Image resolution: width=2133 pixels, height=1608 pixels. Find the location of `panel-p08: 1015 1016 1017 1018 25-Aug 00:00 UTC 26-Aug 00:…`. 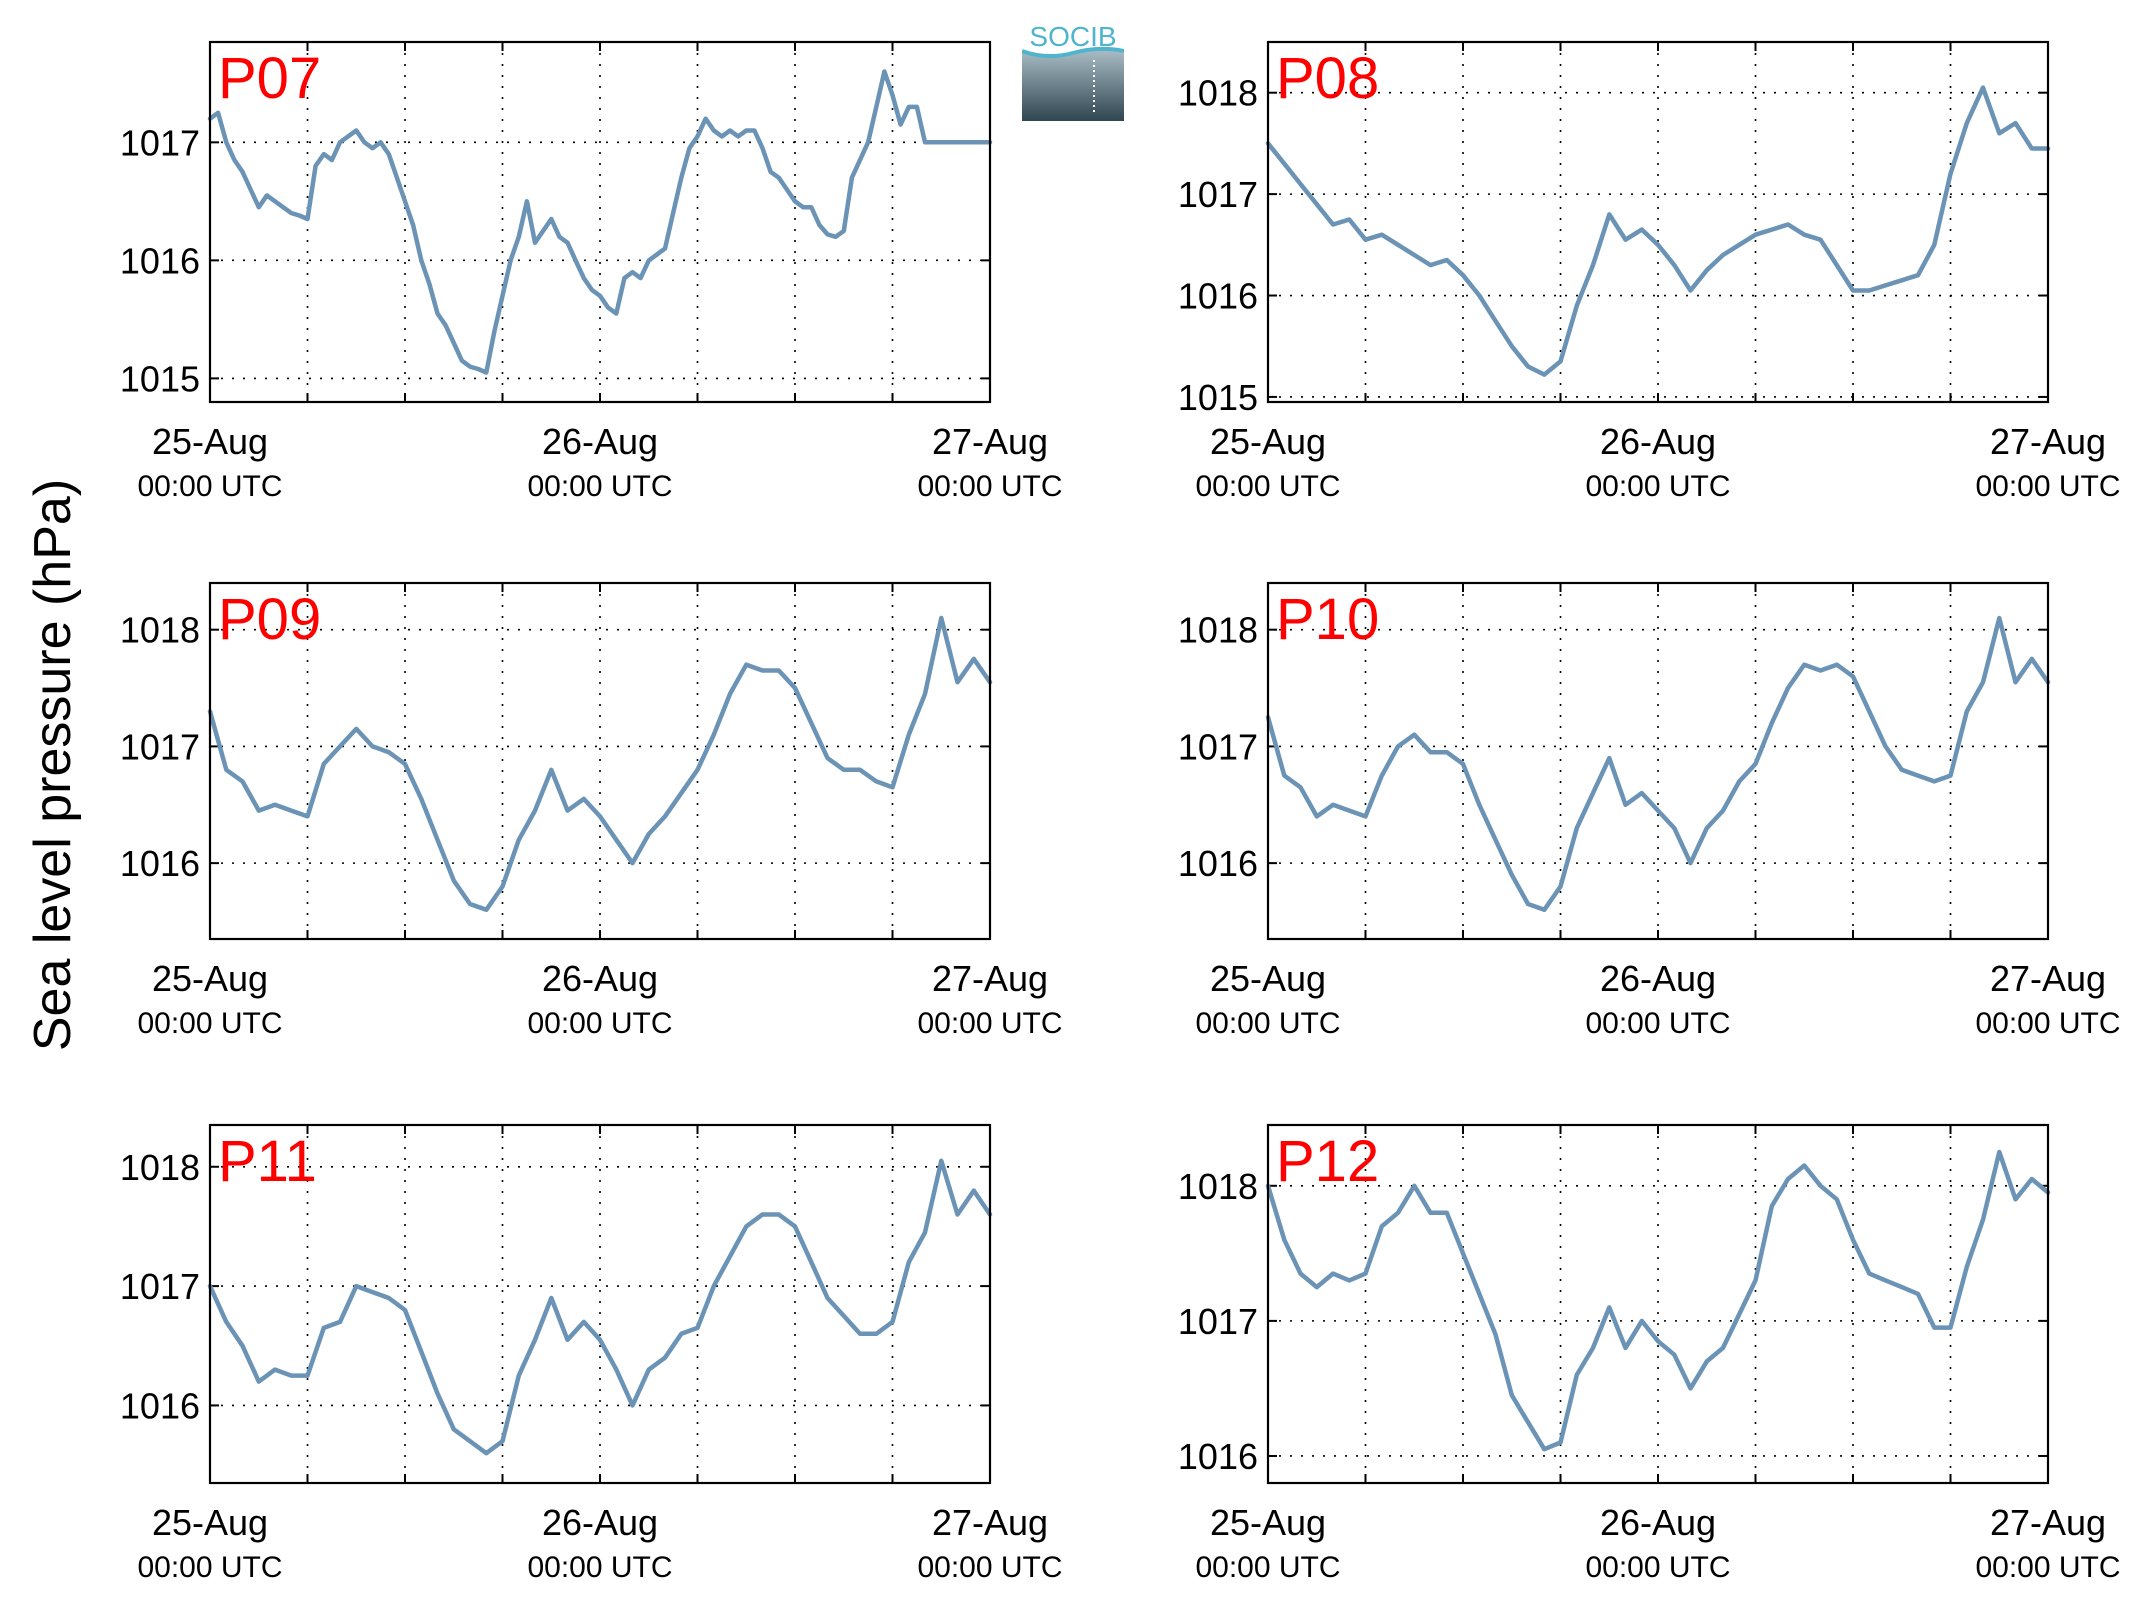

panel-p08: 1015 1016 1017 1018 25-Aug 00:00 UTC 26-Aug 00:… is located at coordinates (1649, 271).